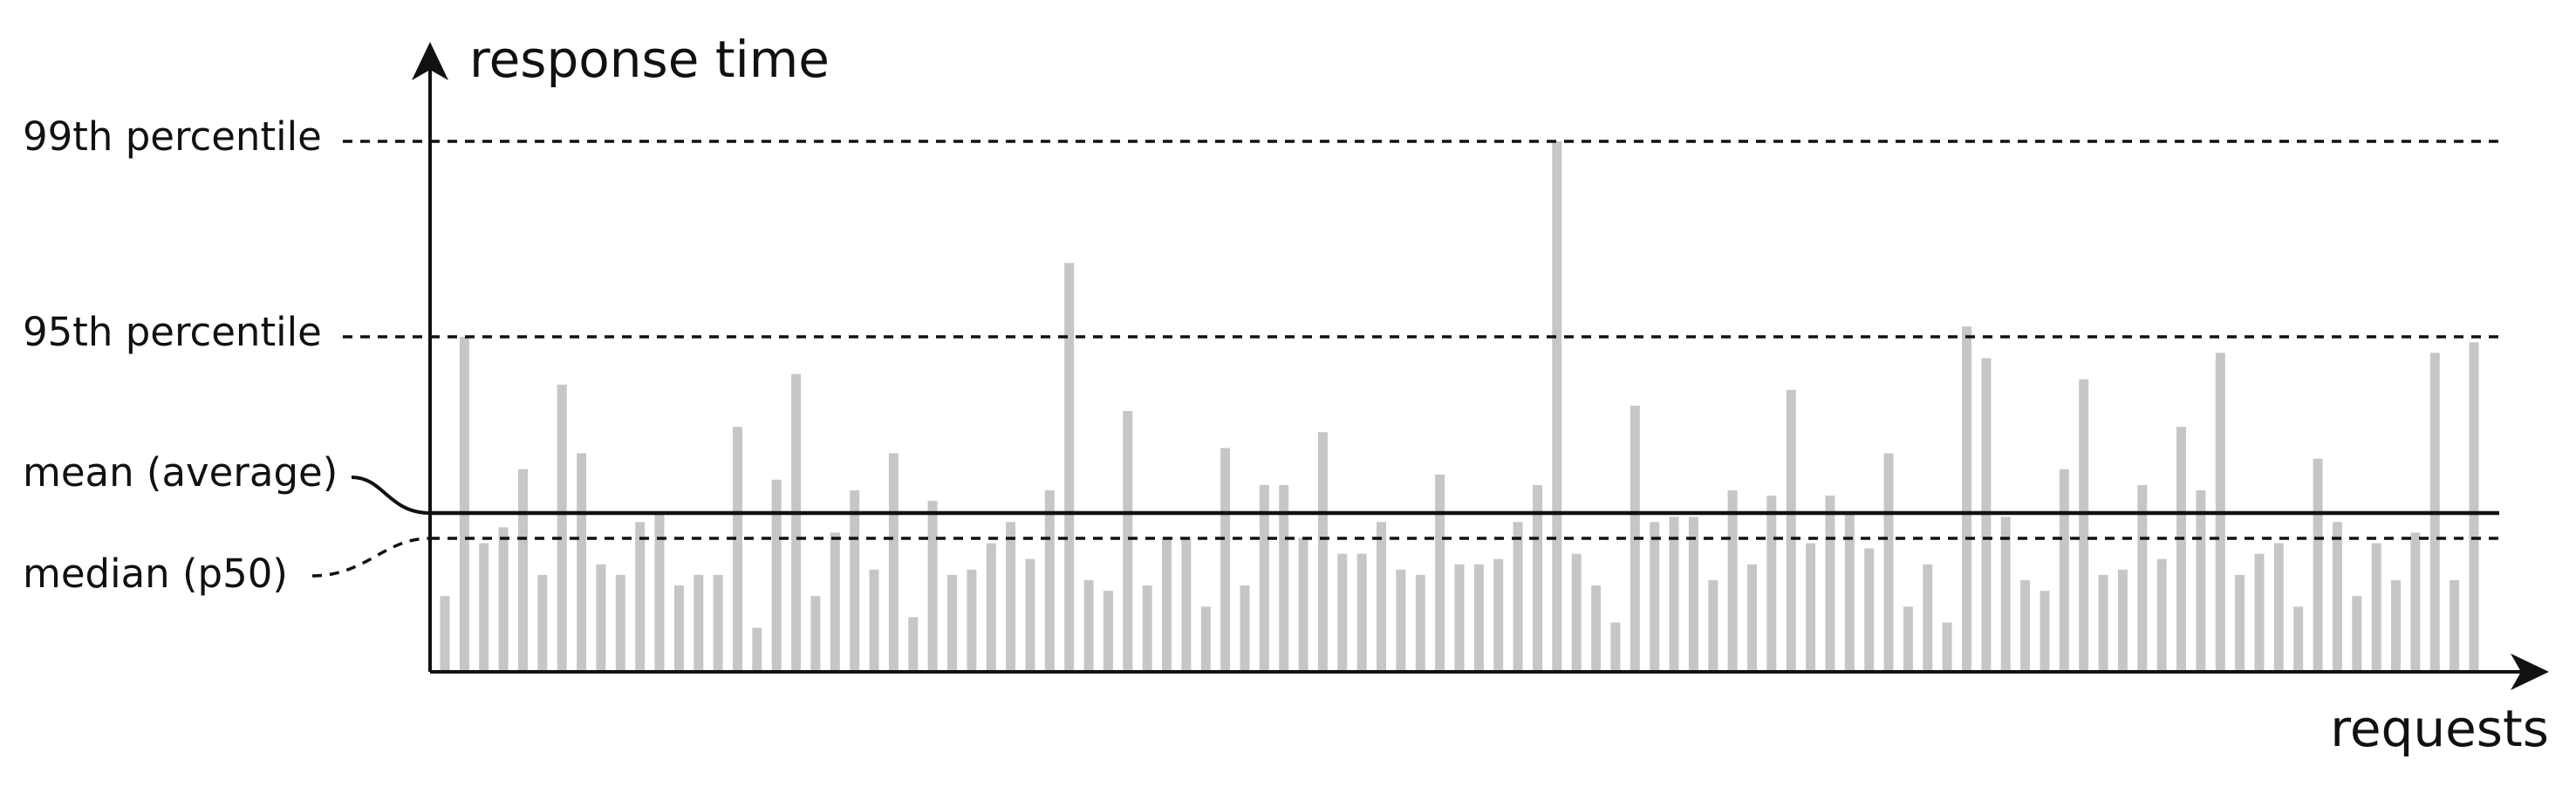  I want to click on y-axis-arrow-icon, so click(430, 61).